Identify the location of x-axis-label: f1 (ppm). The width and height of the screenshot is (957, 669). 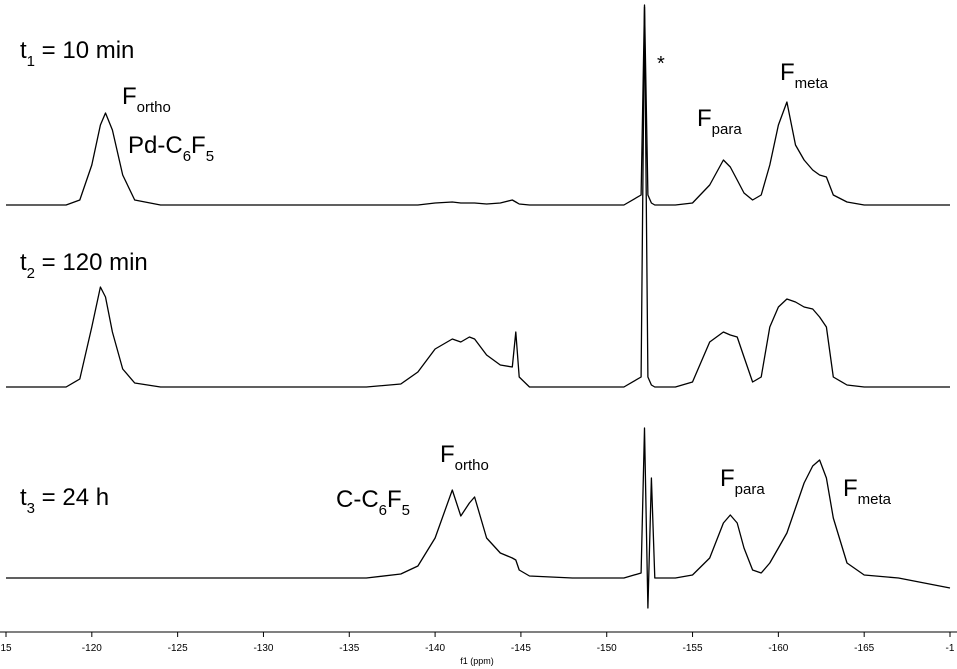
(477, 661).